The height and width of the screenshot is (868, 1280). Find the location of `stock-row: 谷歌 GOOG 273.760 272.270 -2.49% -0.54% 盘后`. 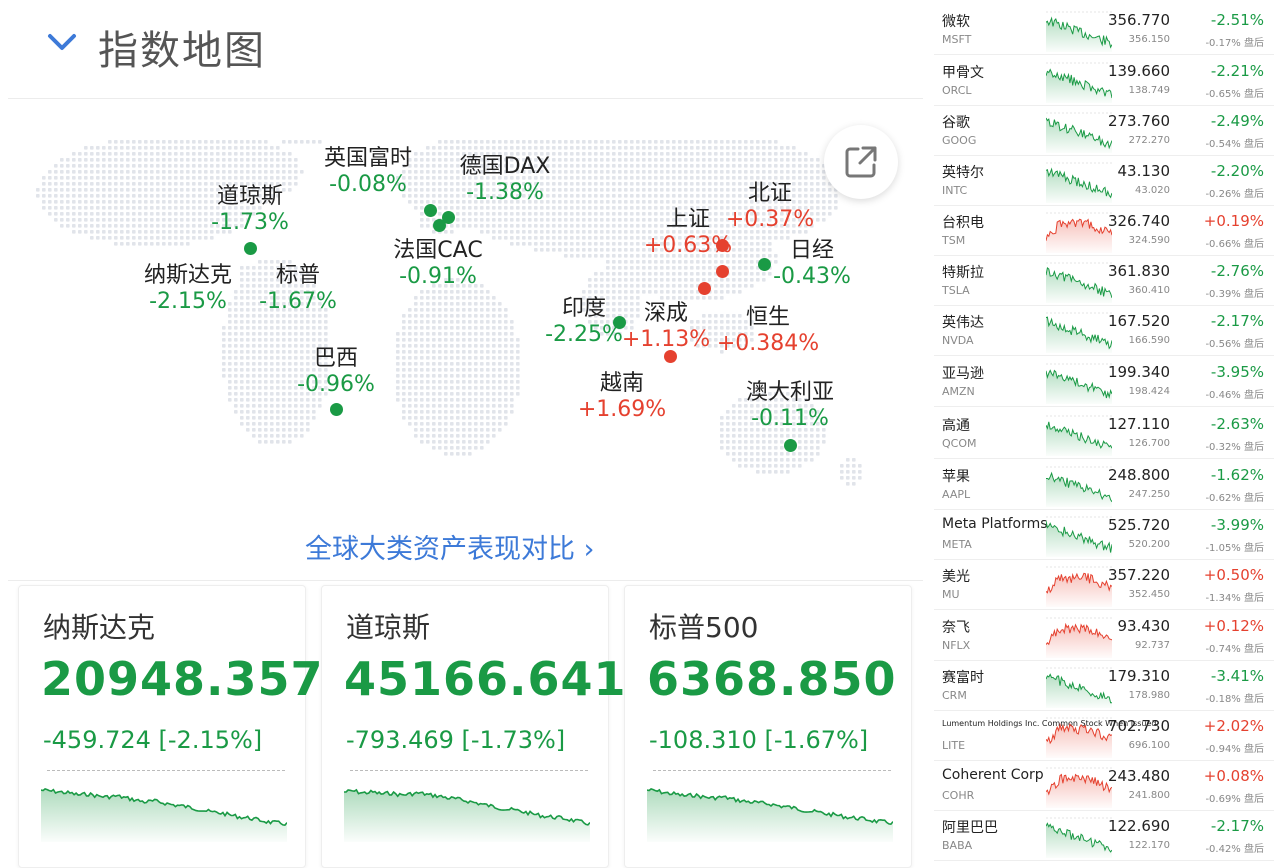

stock-row: 谷歌 GOOG 273.760 272.270 -2.49% -0.54% 盘后 is located at coordinates (1104, 130).